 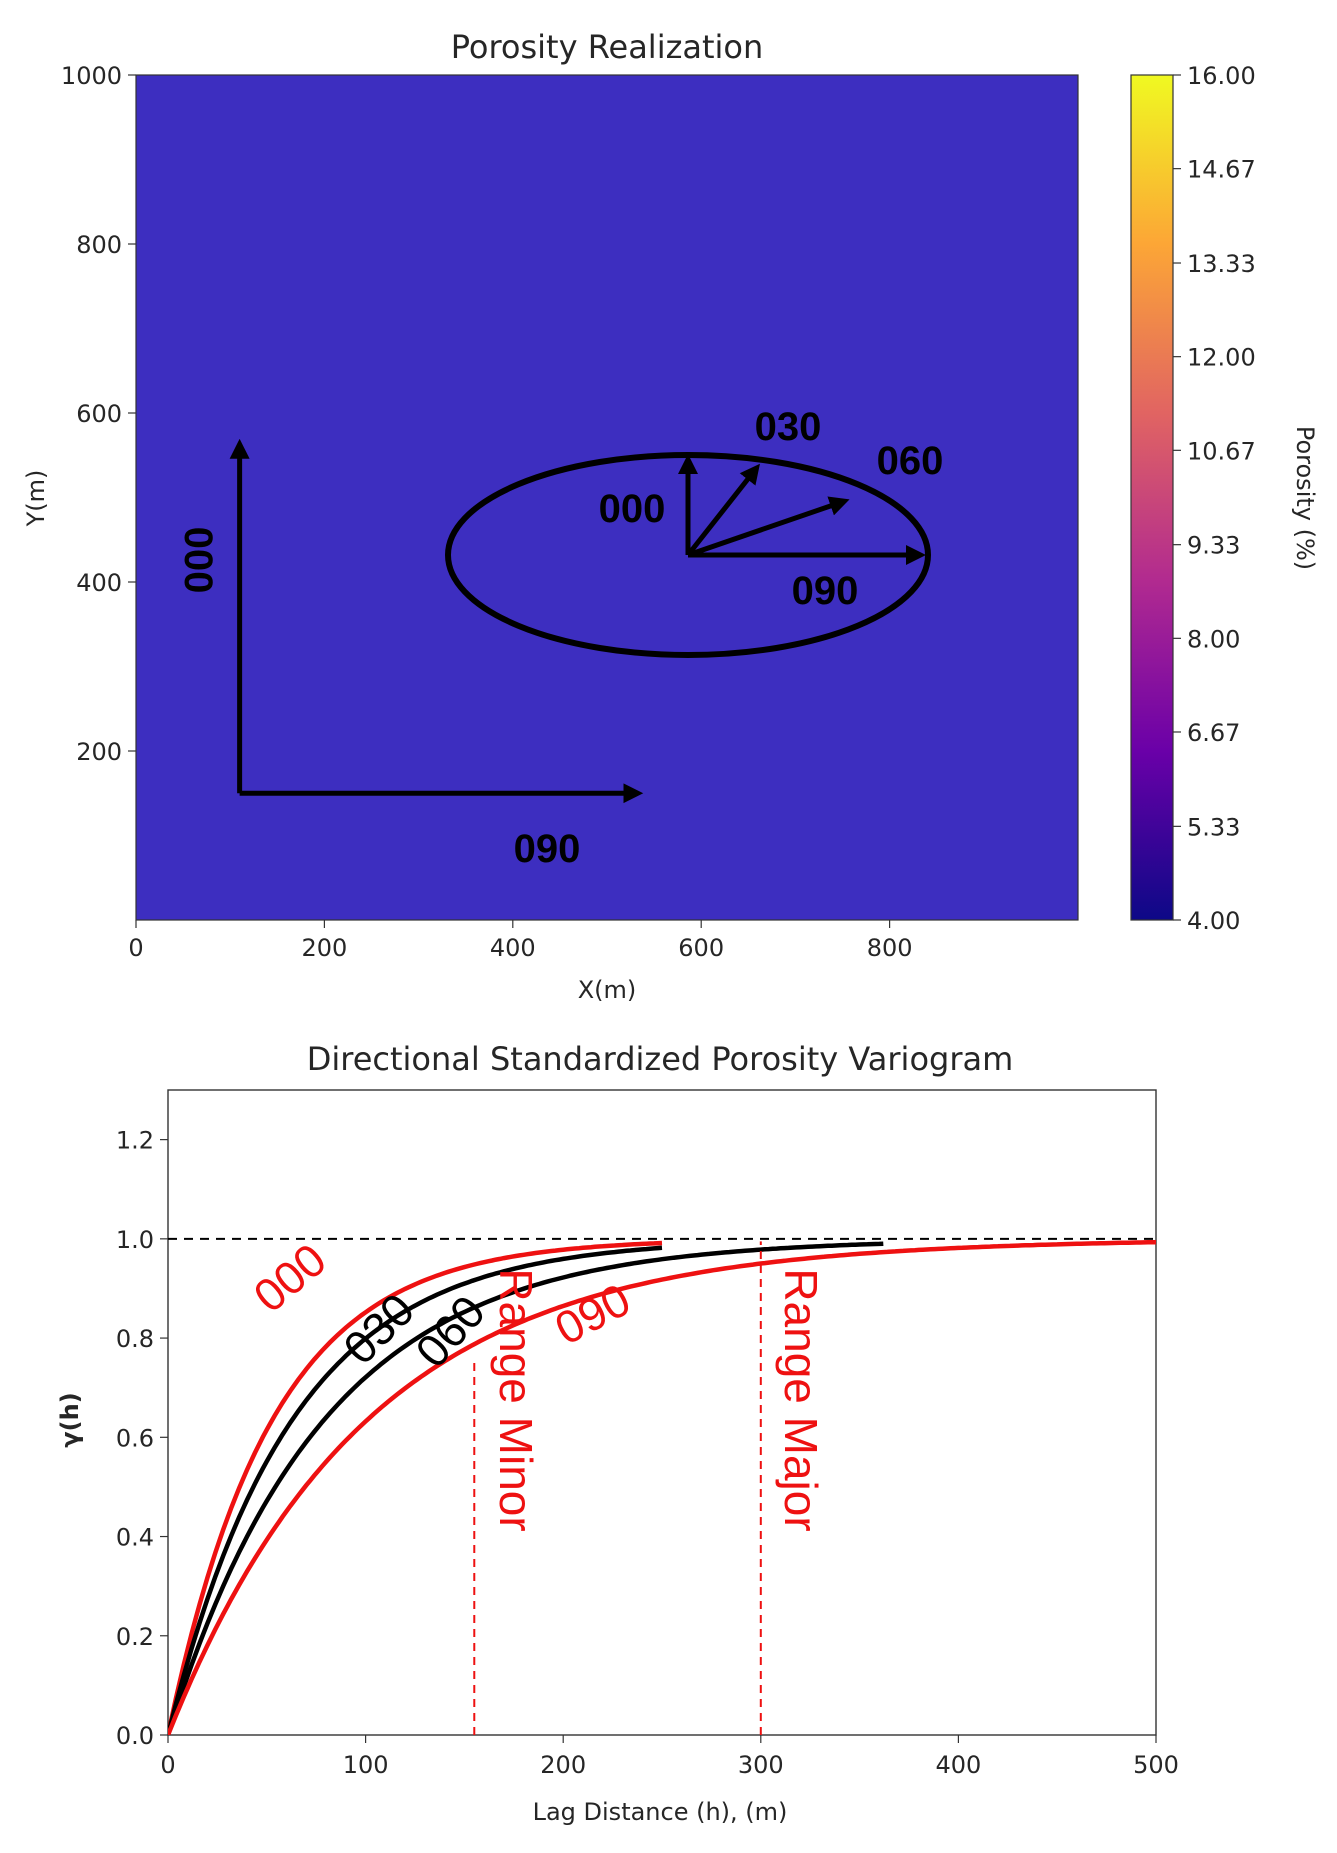 I want to click on y-tick-label: 600, so click(x=99, y=414).